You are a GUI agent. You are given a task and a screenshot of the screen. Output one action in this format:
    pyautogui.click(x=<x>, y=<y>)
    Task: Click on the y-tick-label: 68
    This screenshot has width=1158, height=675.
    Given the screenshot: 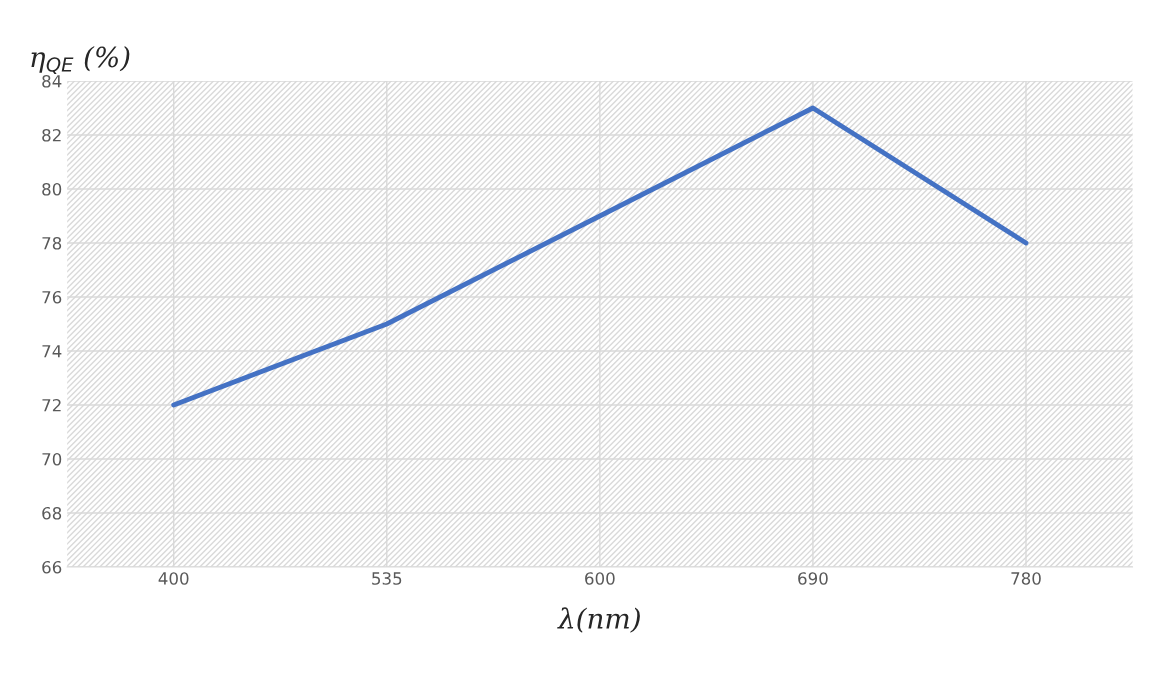 What is the action you would take?
    pyautogui.click(x=52, y=513)
    